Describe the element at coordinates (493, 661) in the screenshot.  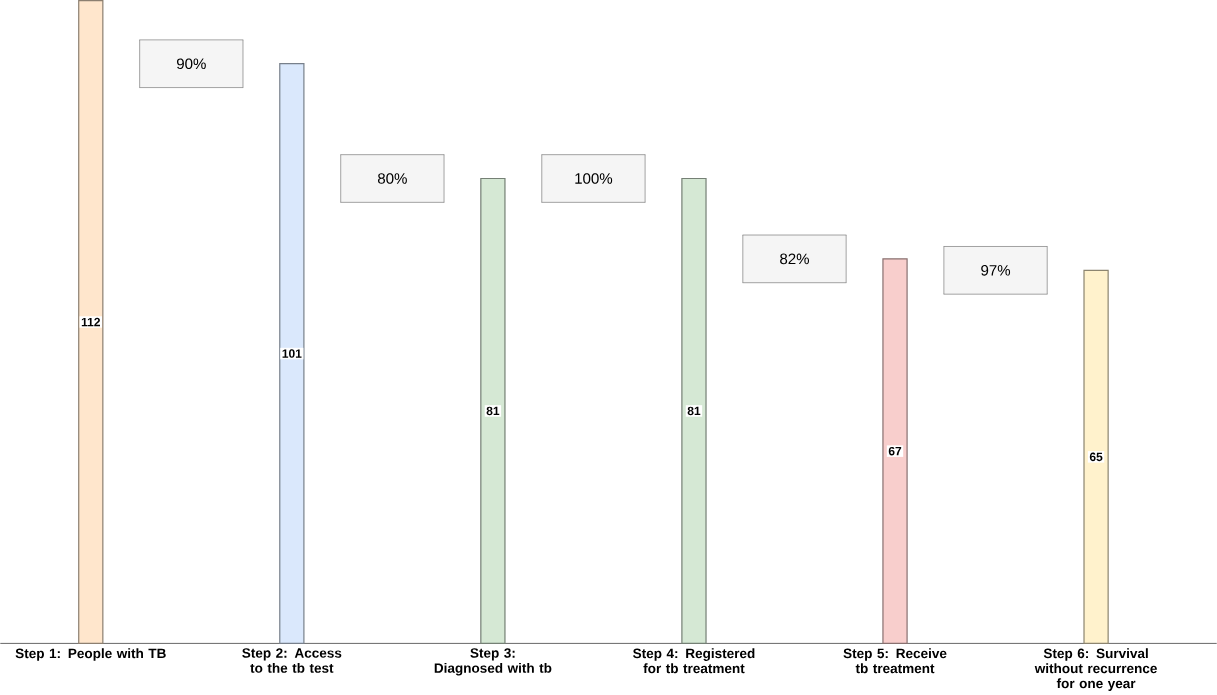
I see `x-tick-label: Step 3: Diagnosed with tb` at that location.